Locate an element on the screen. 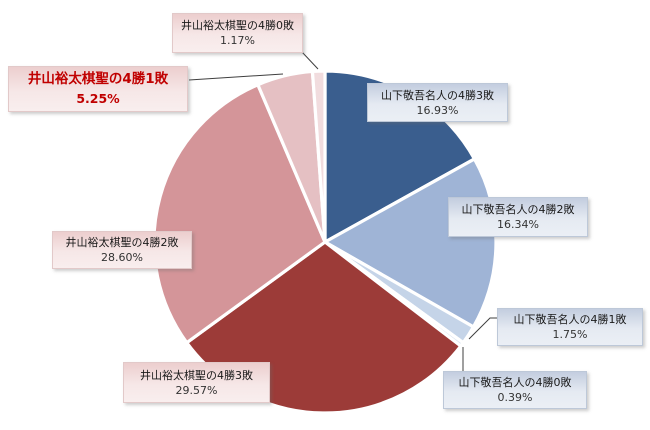  data-label-percent: 1.17% is located at coordinates (237, 40).